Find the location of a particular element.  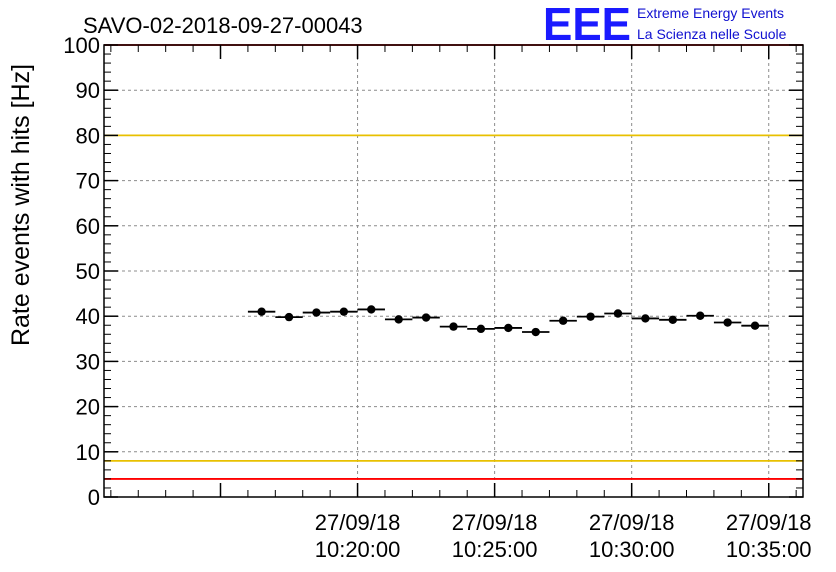

x-tick-date-35: 27/09/18 is located at coordinates (769, 522).